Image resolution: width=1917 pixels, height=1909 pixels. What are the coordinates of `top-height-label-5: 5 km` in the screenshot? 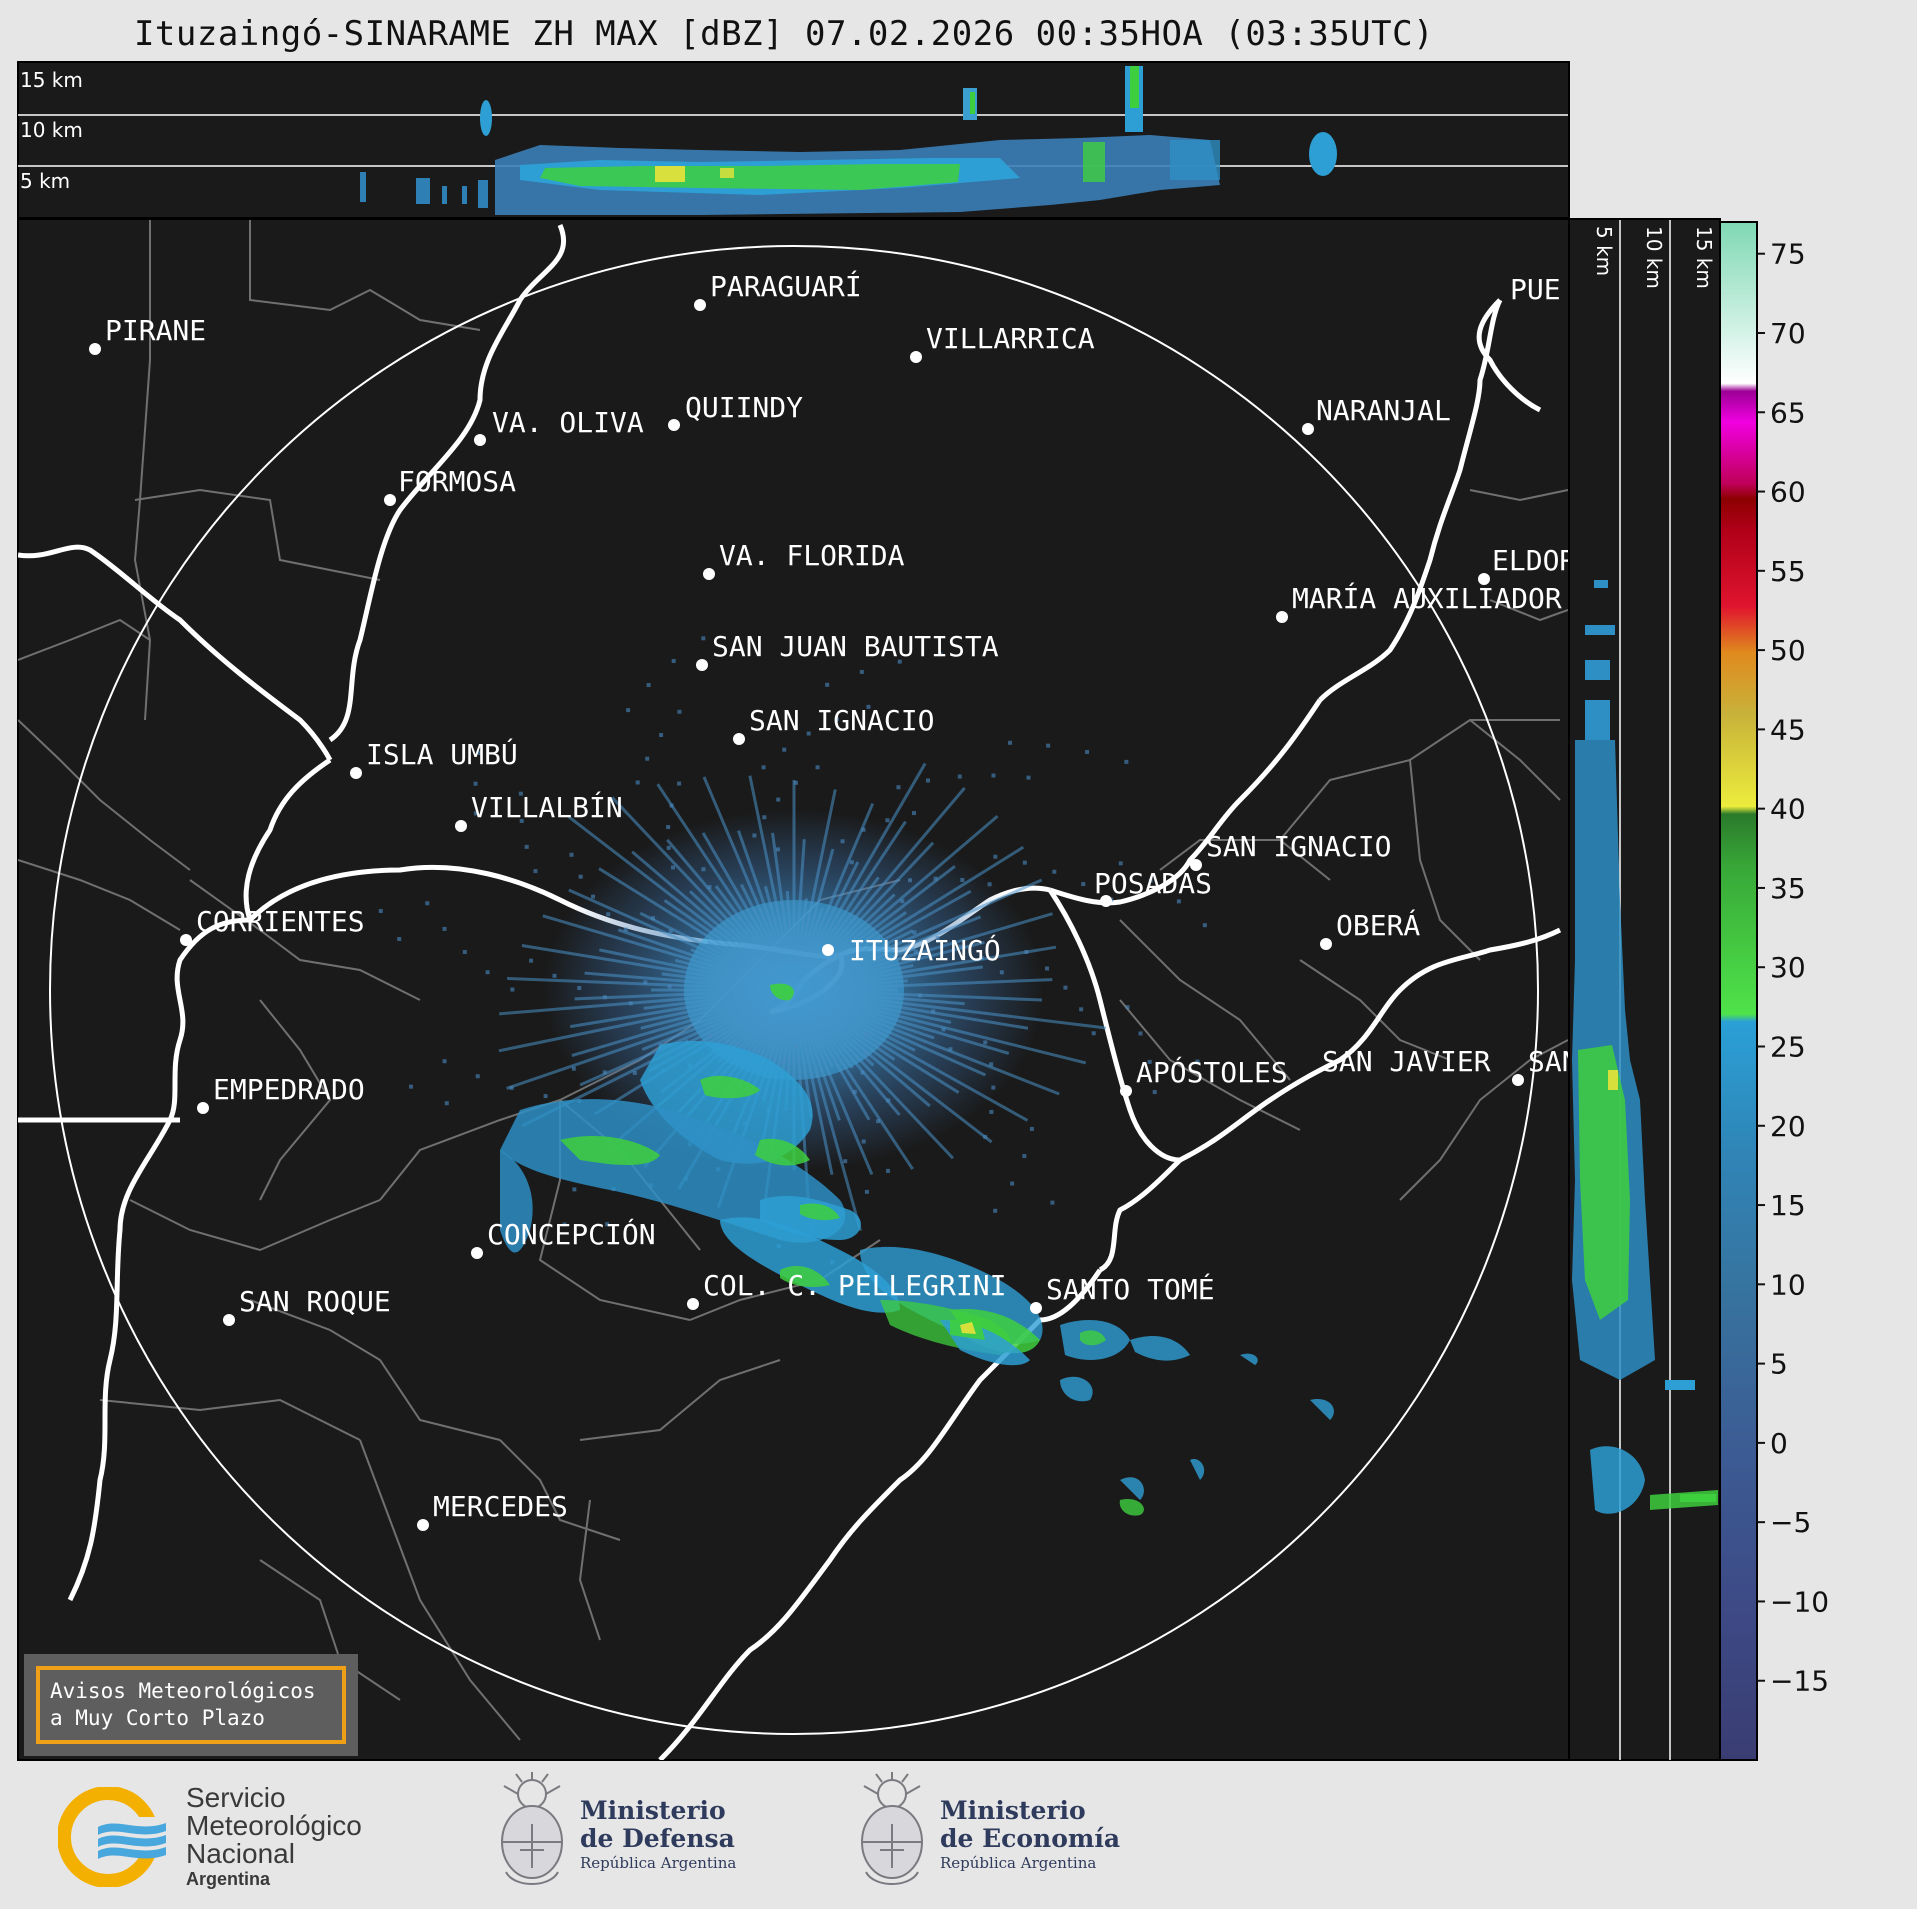 It's located at (45, 181).